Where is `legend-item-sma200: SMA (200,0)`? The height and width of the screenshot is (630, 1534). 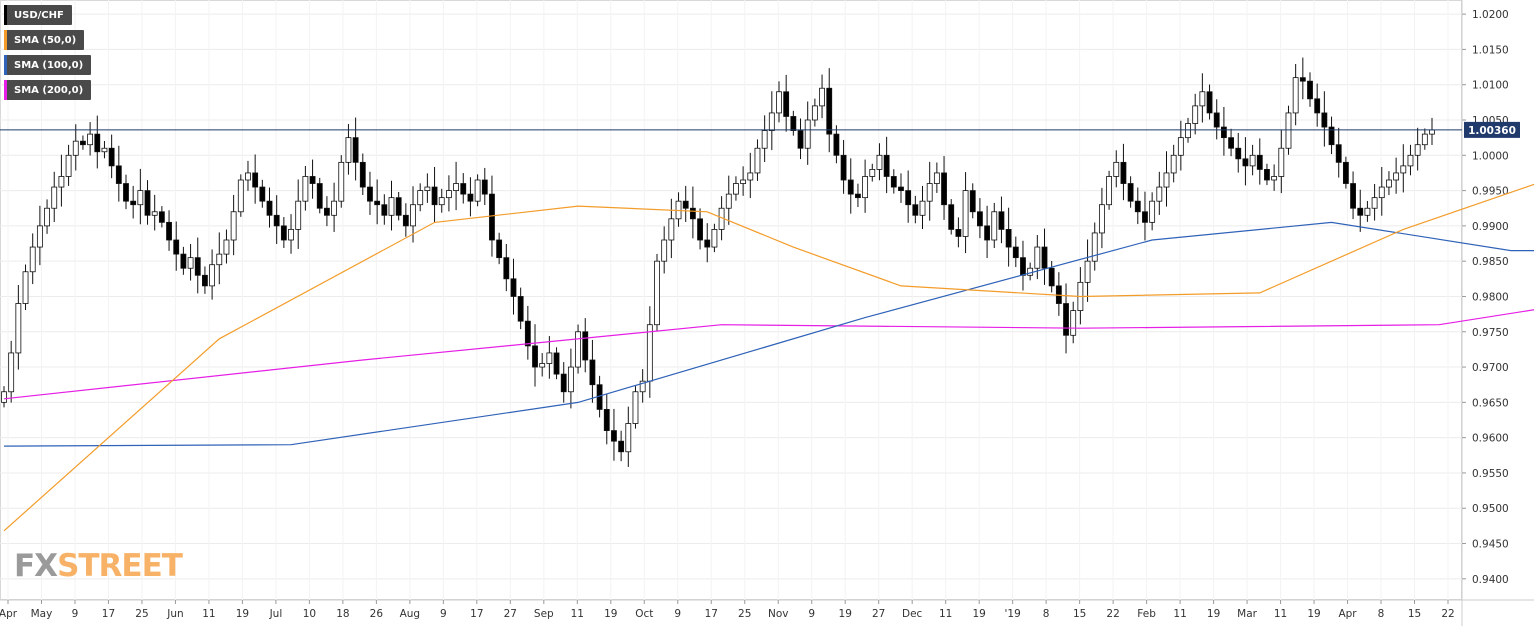
legend-item-sma200: SMA (200,0) is located at coordinates (48, 90).